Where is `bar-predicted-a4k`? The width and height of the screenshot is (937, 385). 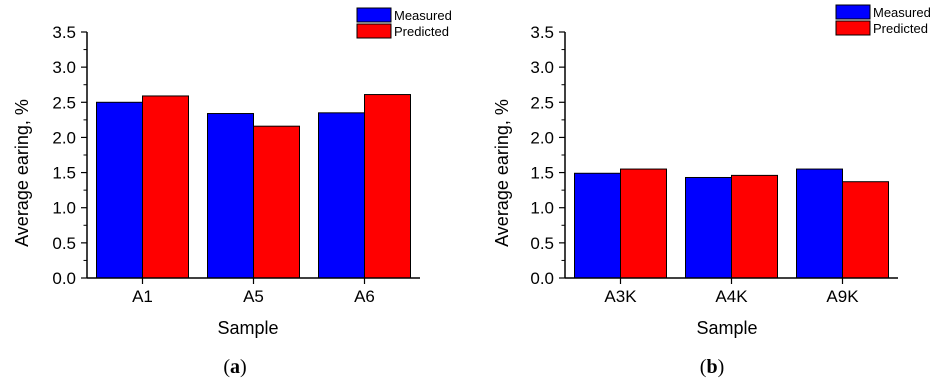
bar-predicted-a4k is located at coordinates (754, 226).